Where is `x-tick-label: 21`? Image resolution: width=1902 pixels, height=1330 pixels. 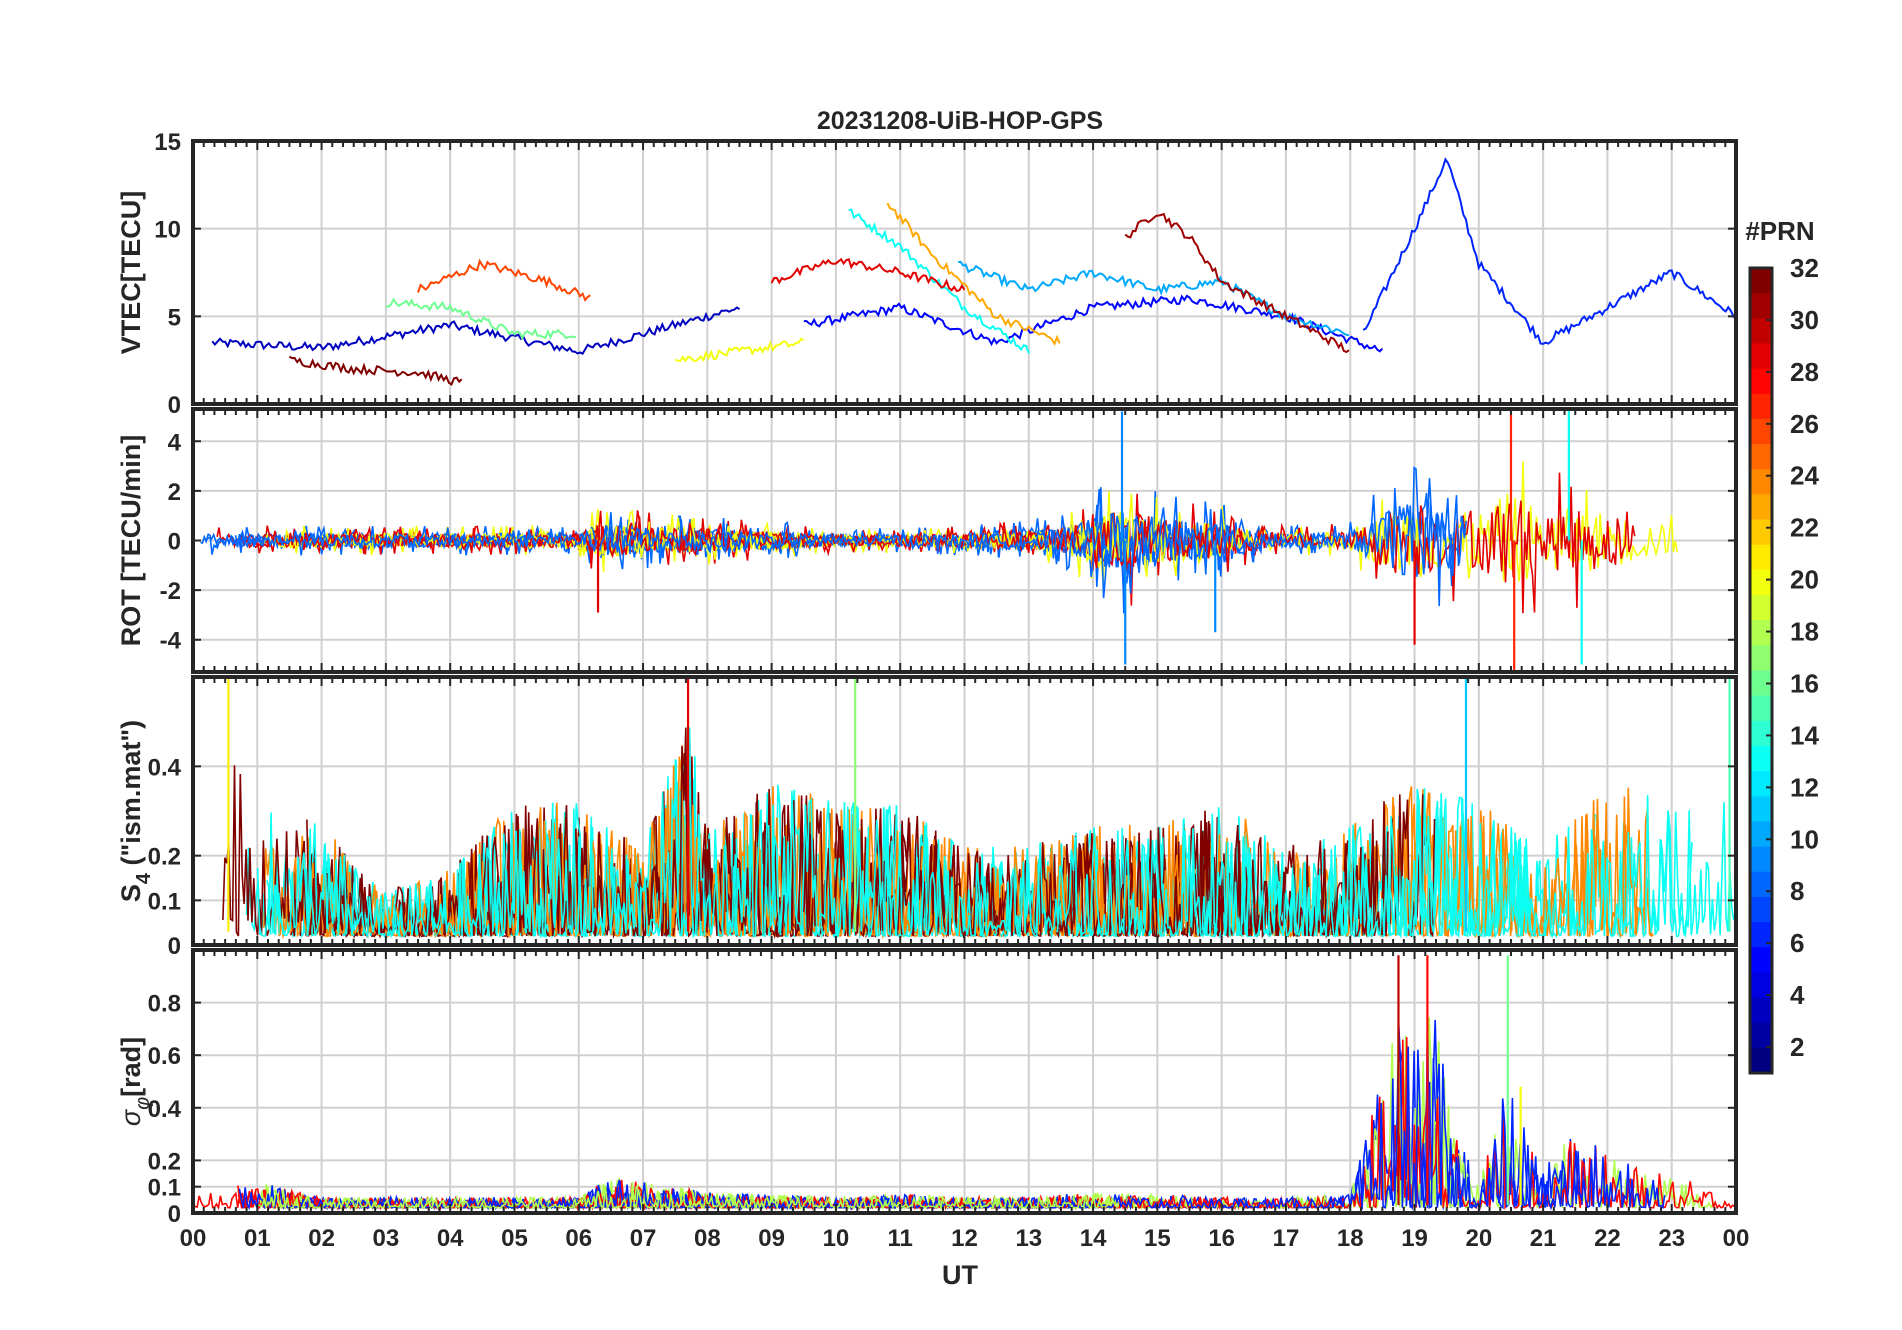 x-tick-label: 21 is located at coordinates (1543, 1238).